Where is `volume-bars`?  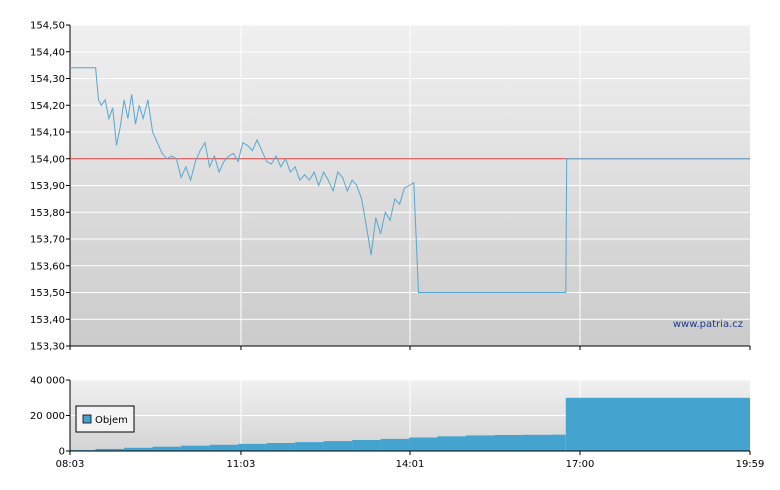 volume-bars is located at coordinates (410, 424).